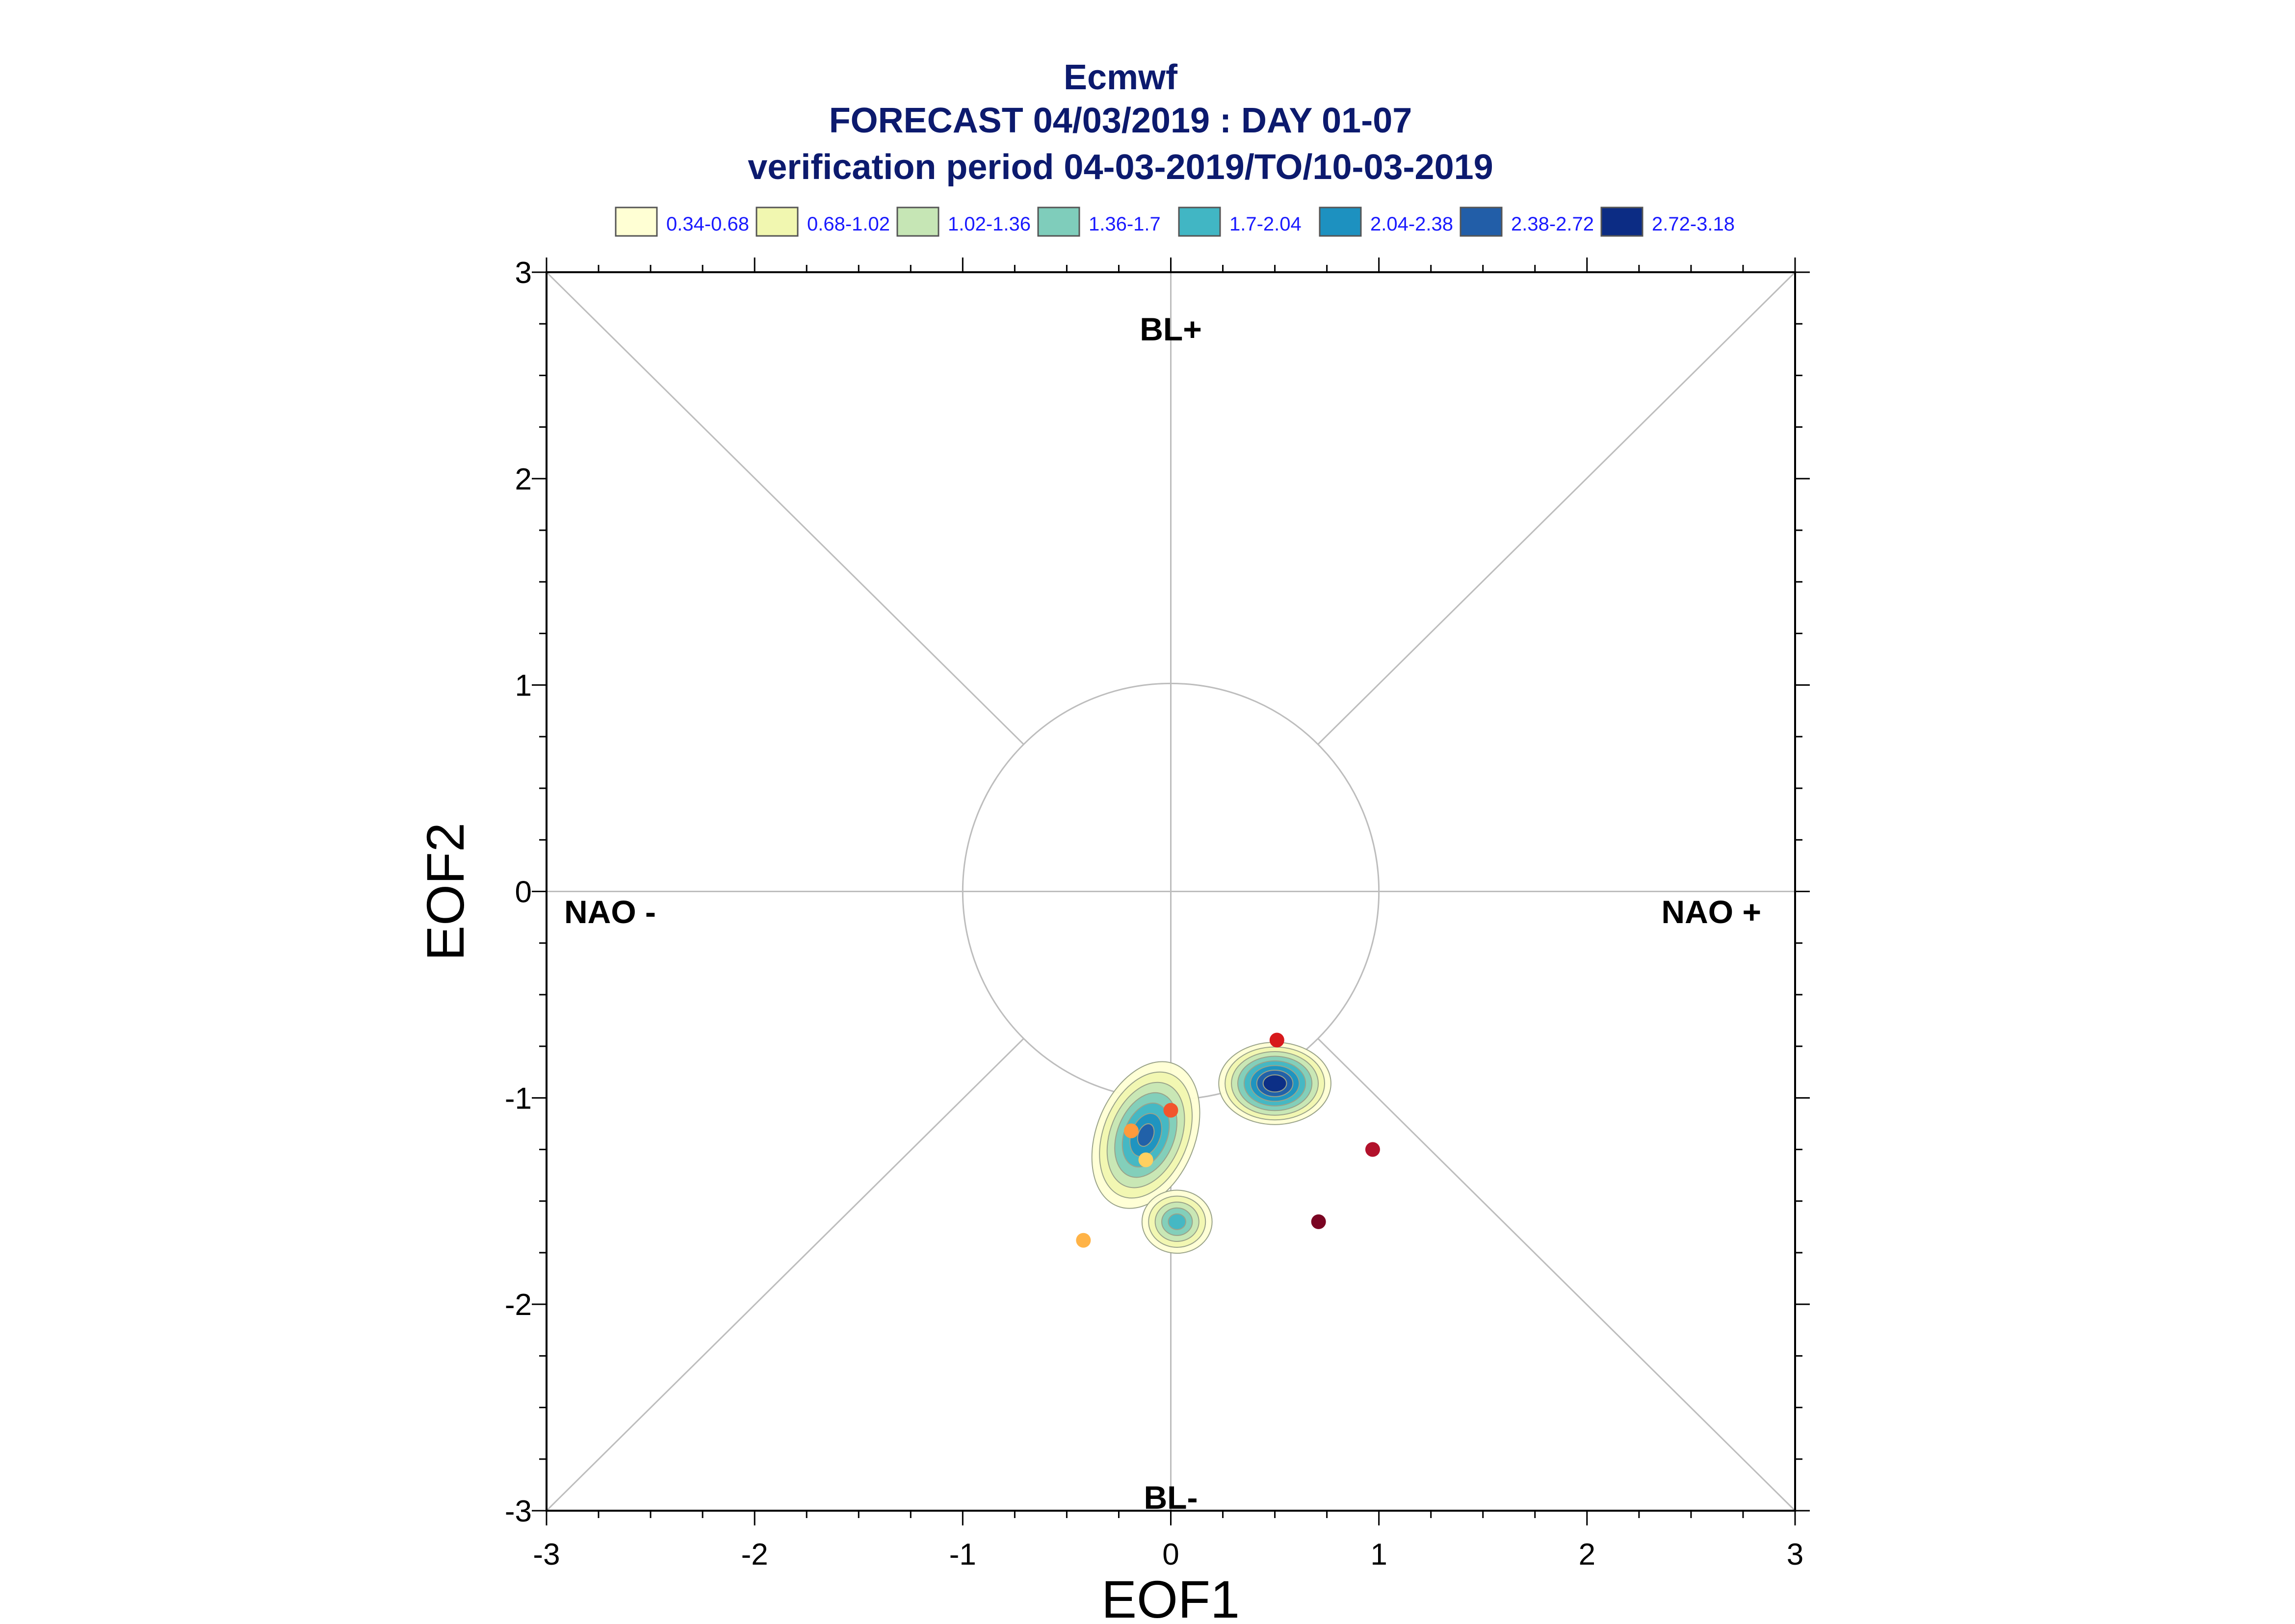 The height and width of the screenshot is (1624, 2295). I want to click on region-label-top: BL+, so click(1171, 329).